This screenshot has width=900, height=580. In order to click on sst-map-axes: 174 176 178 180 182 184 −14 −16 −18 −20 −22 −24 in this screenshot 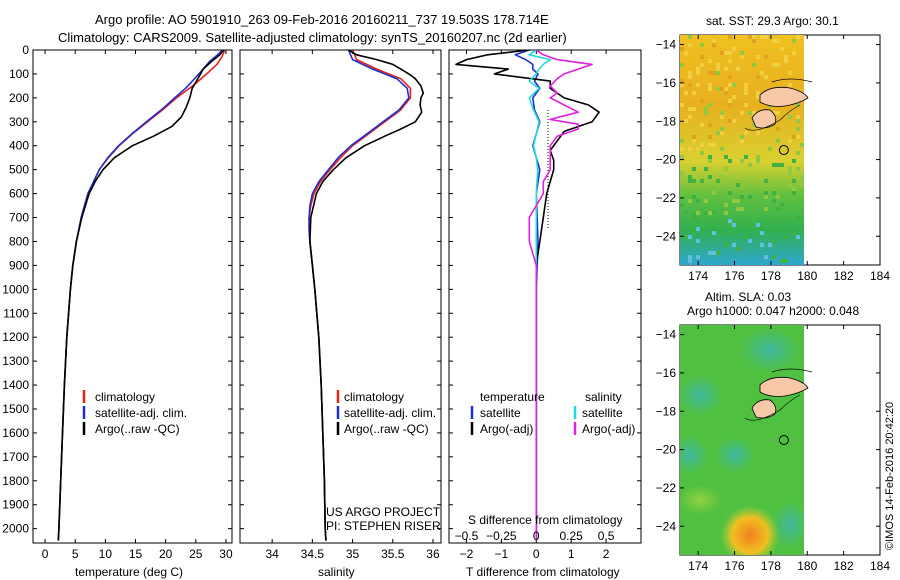, I will do `click(773, 159)`.